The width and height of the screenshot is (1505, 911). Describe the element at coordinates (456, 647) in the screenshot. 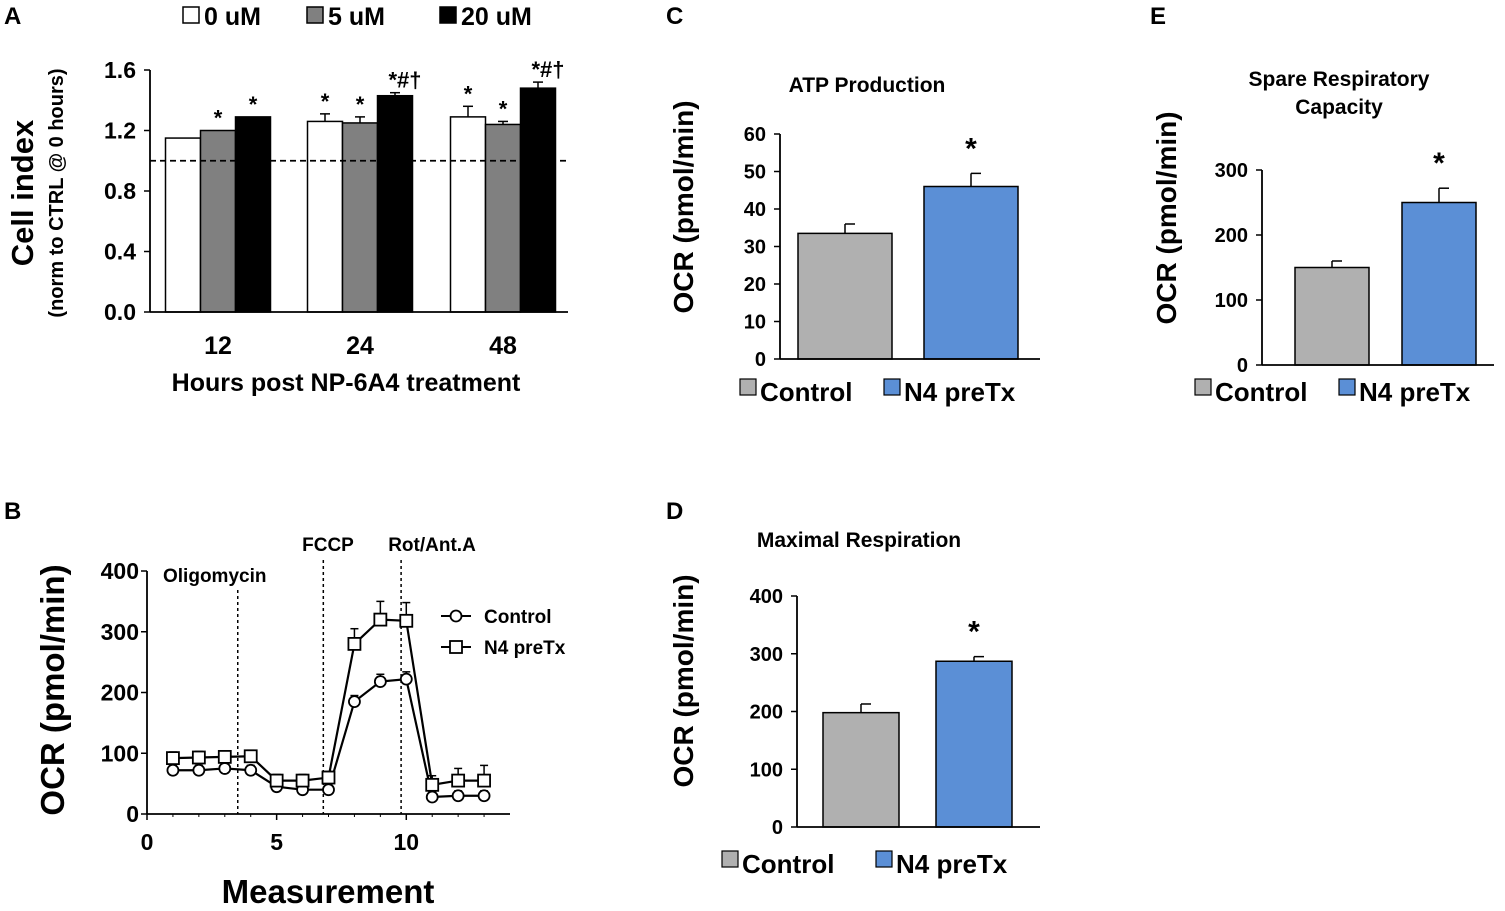

I see `legend-marker` at that location.